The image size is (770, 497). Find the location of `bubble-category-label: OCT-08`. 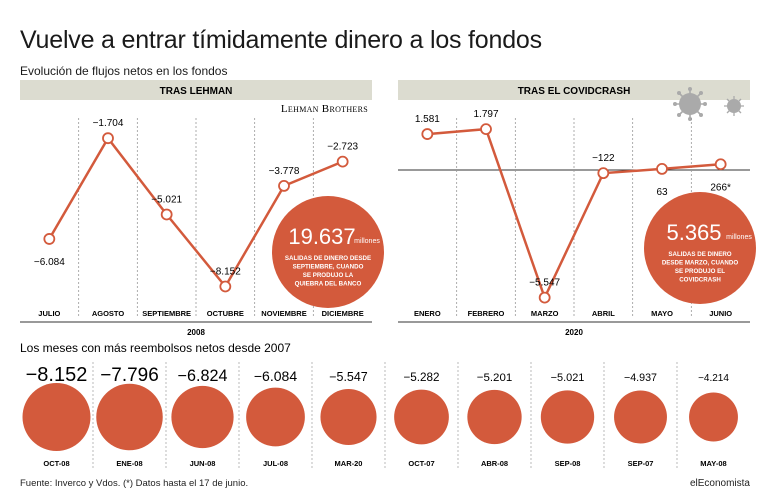

bubble-category-label: OCT-08 is located at coordinates (56, 463).